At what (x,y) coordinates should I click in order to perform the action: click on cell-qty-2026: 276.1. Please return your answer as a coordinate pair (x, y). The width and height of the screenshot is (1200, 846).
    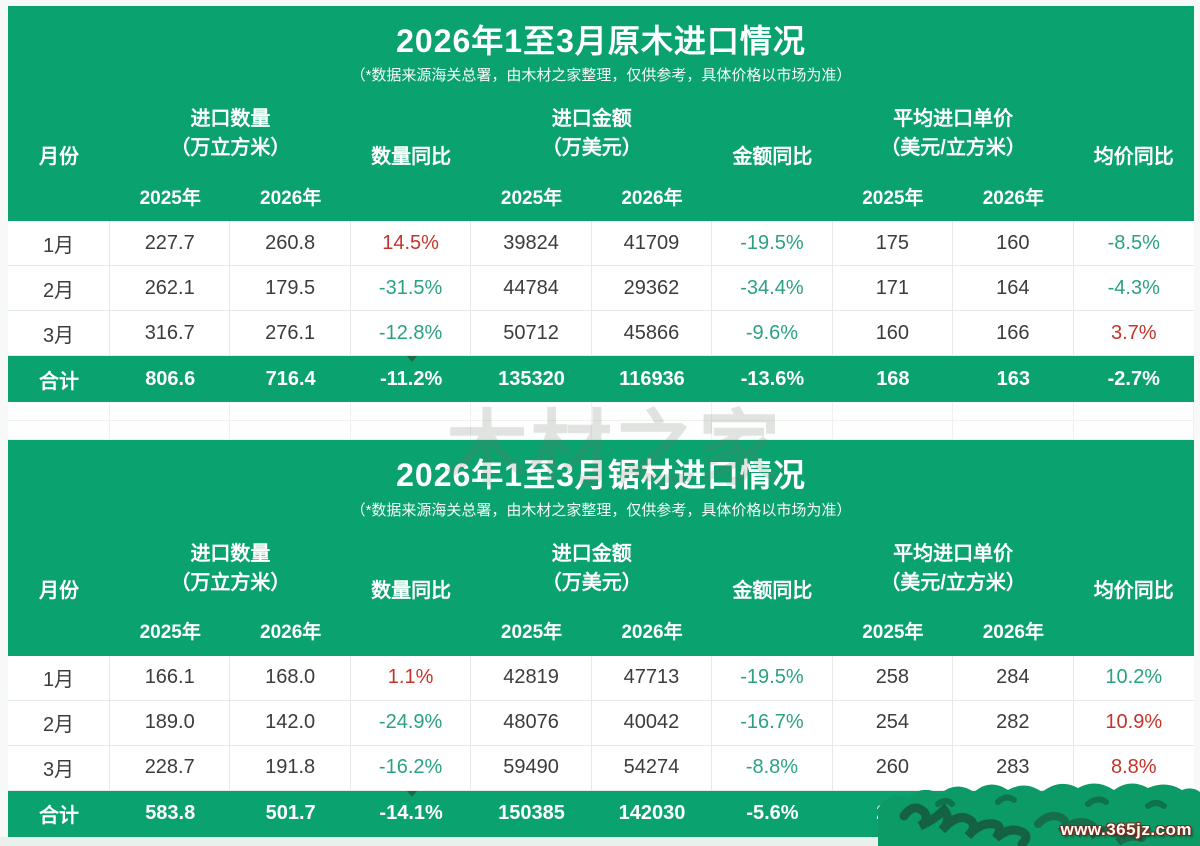
    Looking at the image, I should click on (290, 334).